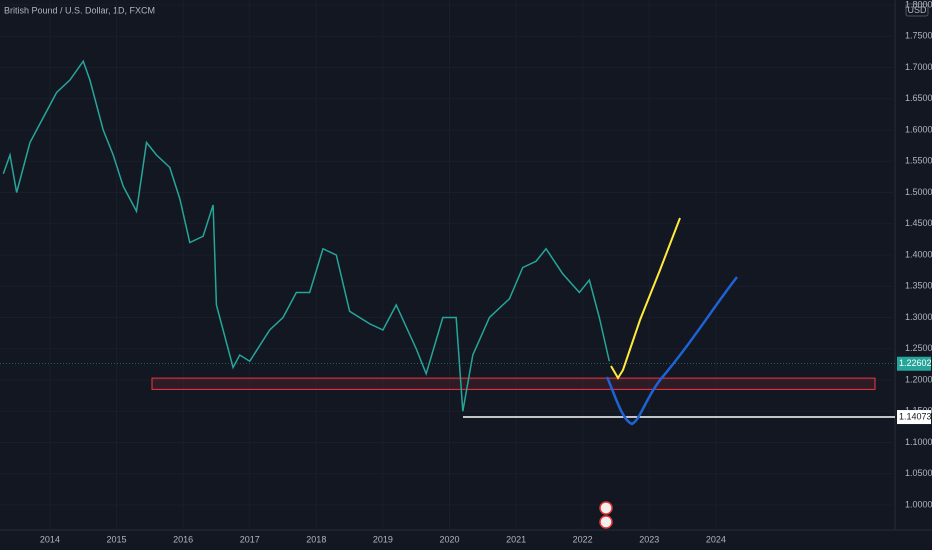 This screenshot has height=550, width=932. What do you see at coordinates (449, 539) in the screenshot?
I see `x-tick-label: 2020` at bounding box center [449, 539].